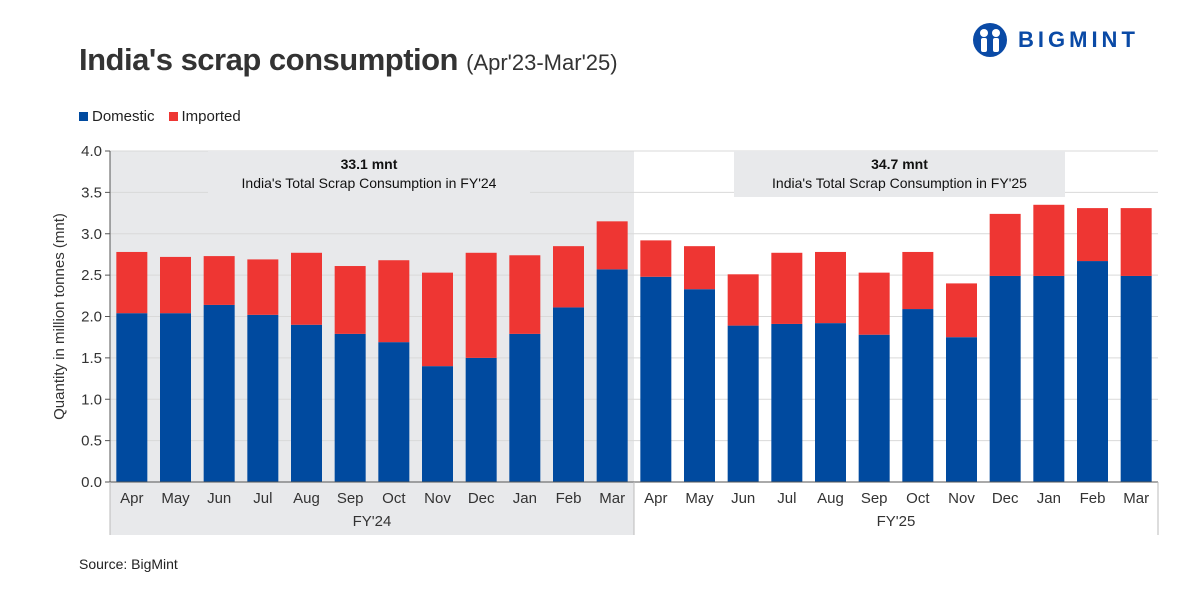 The height and width of the screenshot is (600, 1200). Describe the element at coordinates (1078, 39) in the screenshot. I see `logo-text: BIGMINT` at that location.